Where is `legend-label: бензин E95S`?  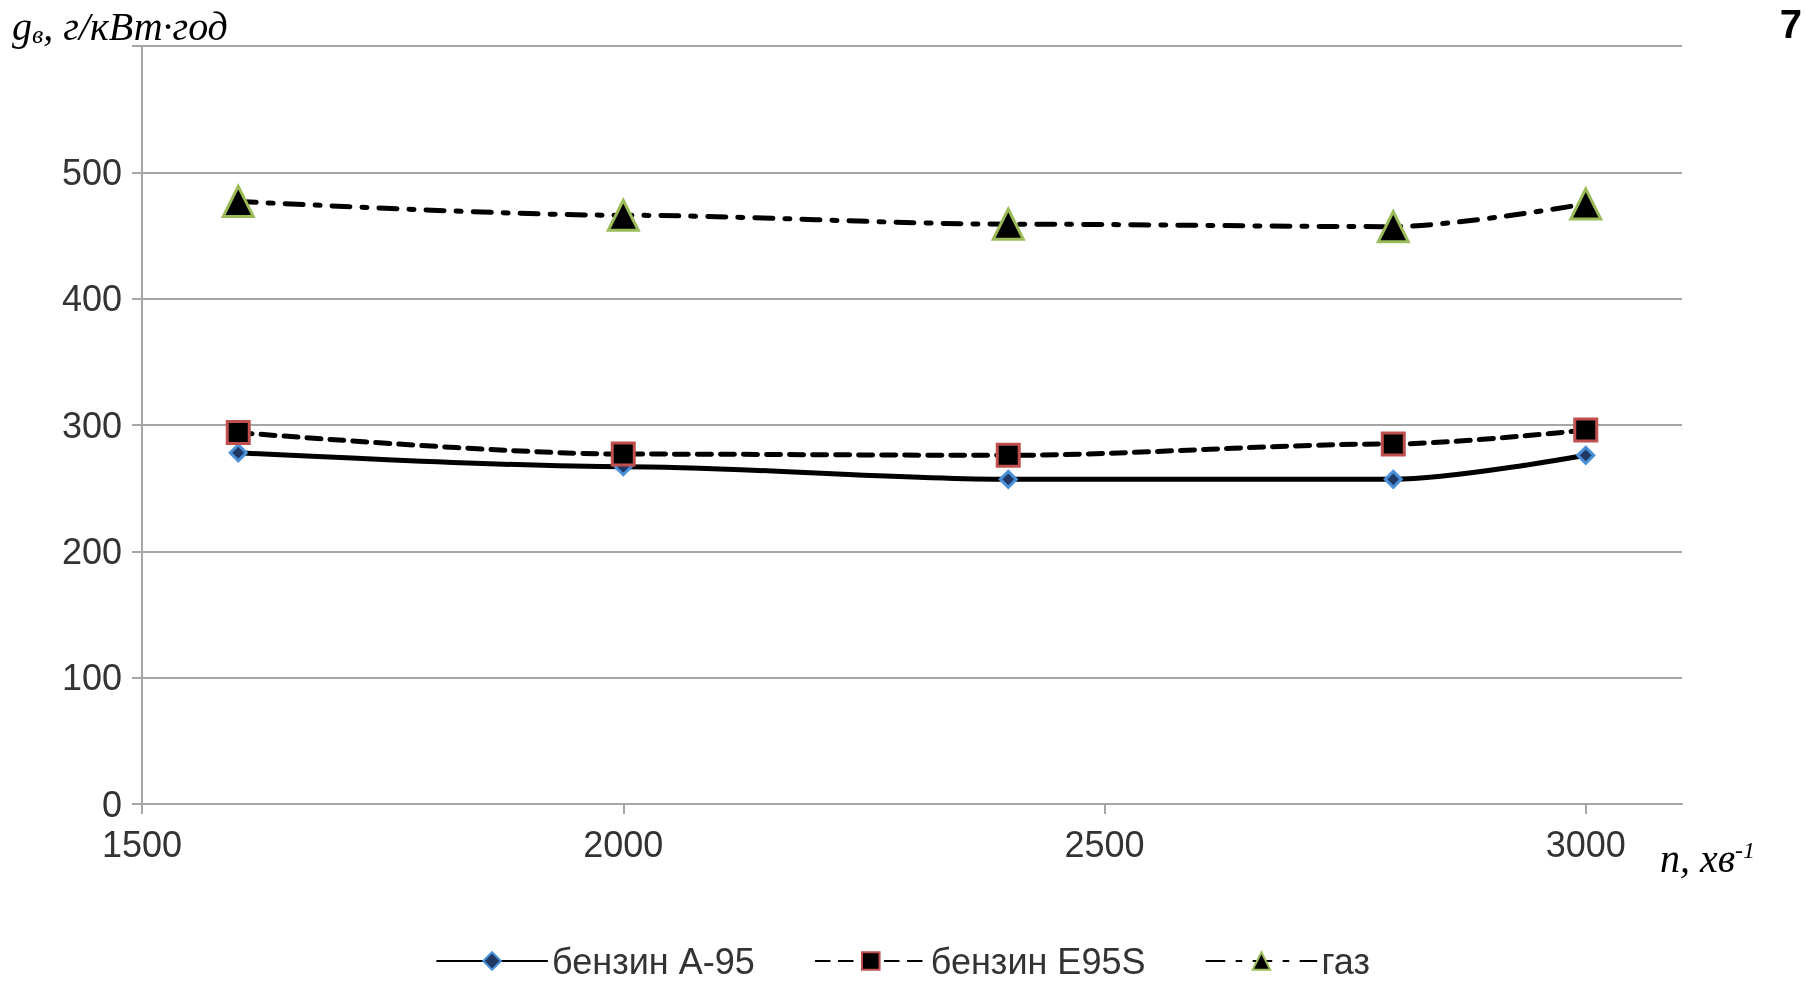
legend-label: бензин E95S is located at coordinates (1038, 961).